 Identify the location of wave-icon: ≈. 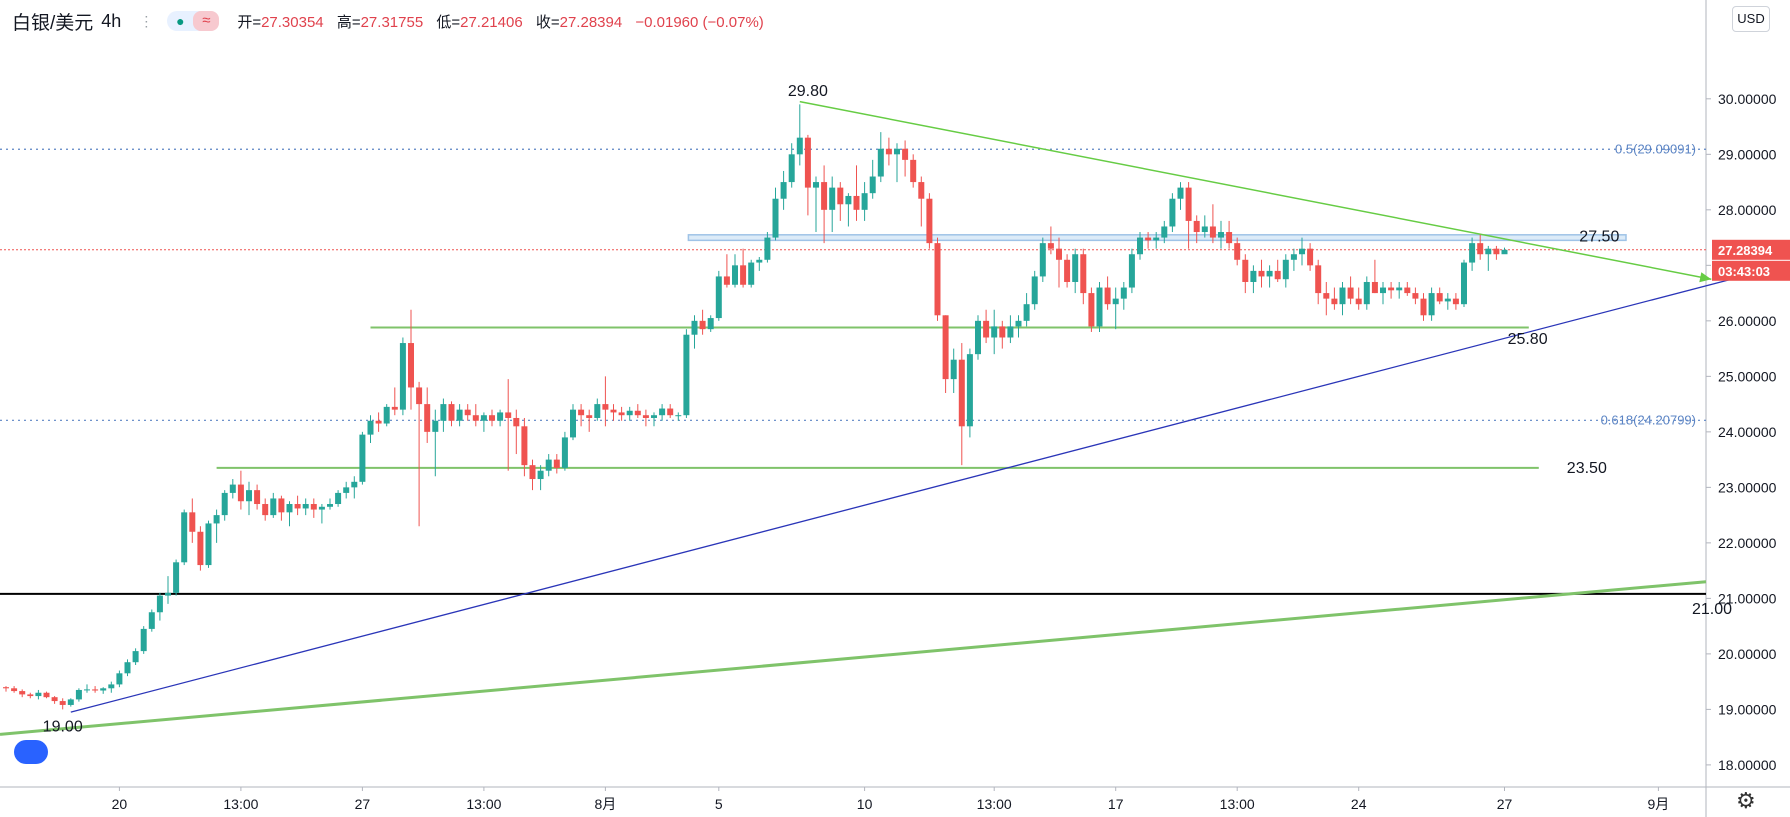
(206, 21).